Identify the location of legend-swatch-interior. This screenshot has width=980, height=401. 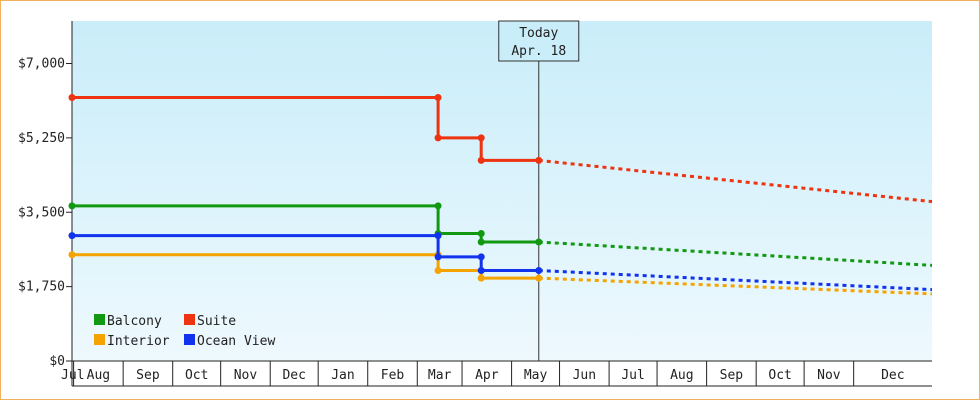
(99, 339).